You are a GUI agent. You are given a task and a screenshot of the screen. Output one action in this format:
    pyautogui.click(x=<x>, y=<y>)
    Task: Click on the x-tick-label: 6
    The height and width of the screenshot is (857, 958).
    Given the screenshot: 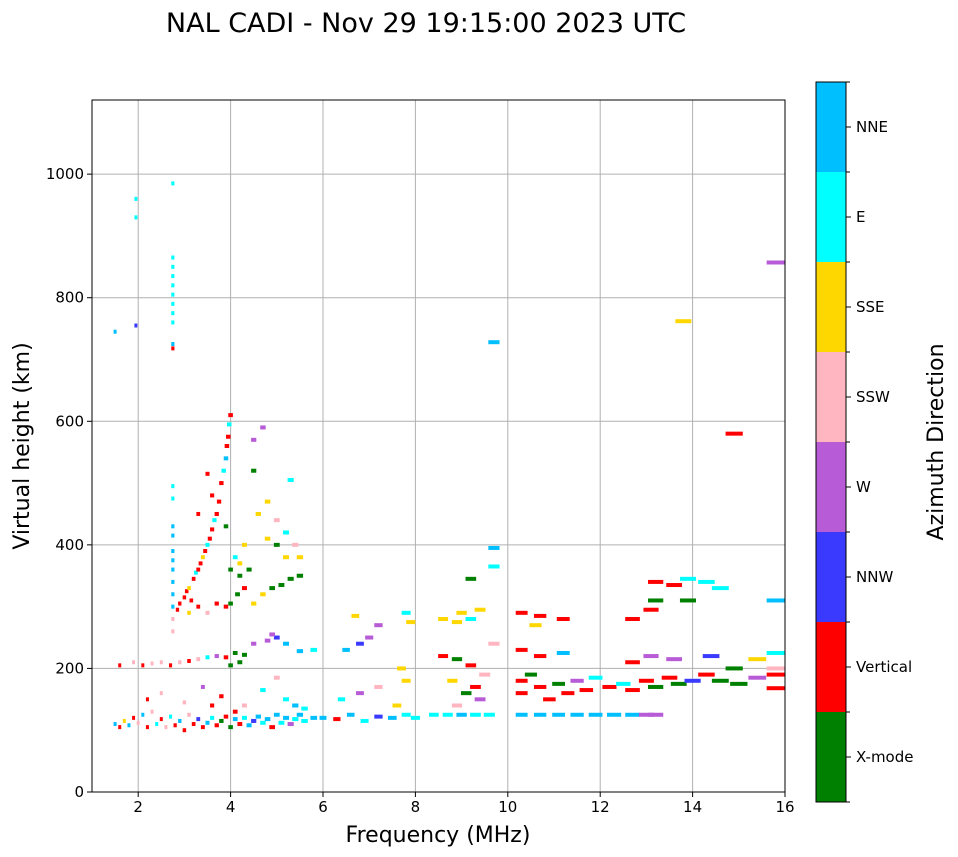 What is the action you would take?
    pyautogui.click(x=323, y=807)
    